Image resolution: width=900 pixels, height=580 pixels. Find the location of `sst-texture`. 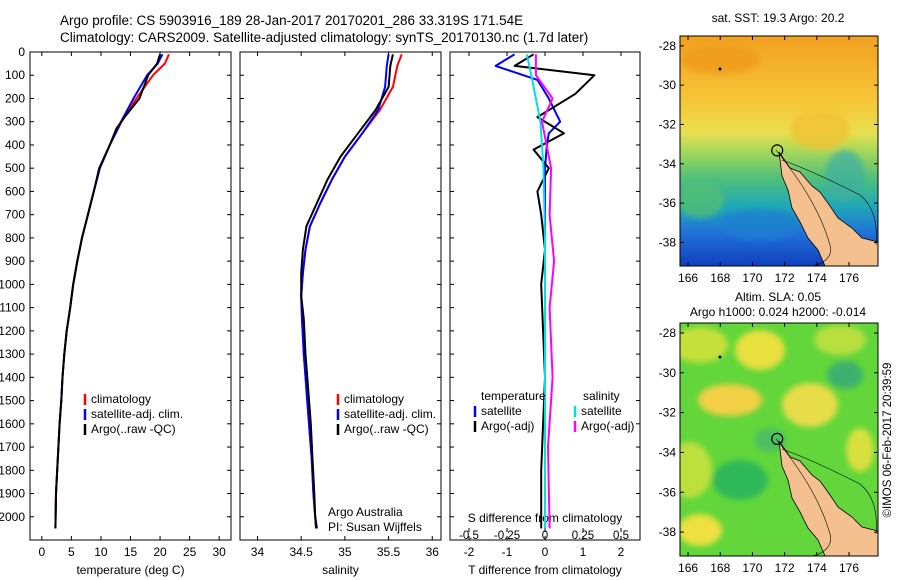

sst-texture is located at coordinates (772, 143).